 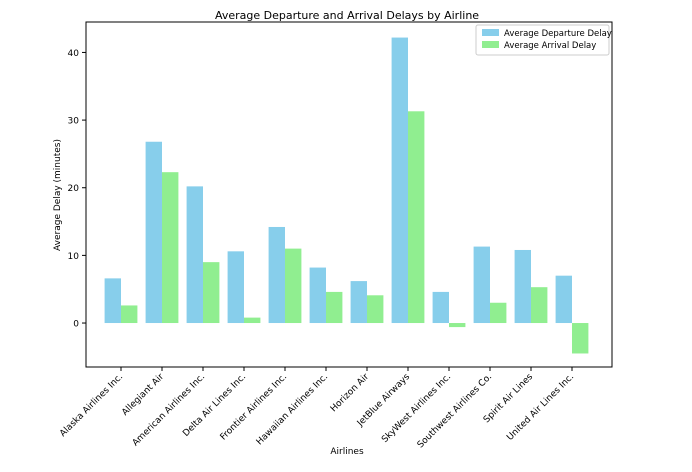 I want to click on x-tick-label-11: United Air Lines Inc., so click(x=540, y=407).